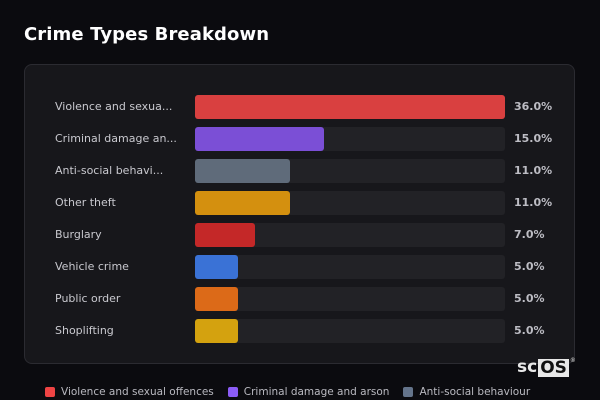  I want to click on bar-row: Other theft 11.0%, so click(299, 203).